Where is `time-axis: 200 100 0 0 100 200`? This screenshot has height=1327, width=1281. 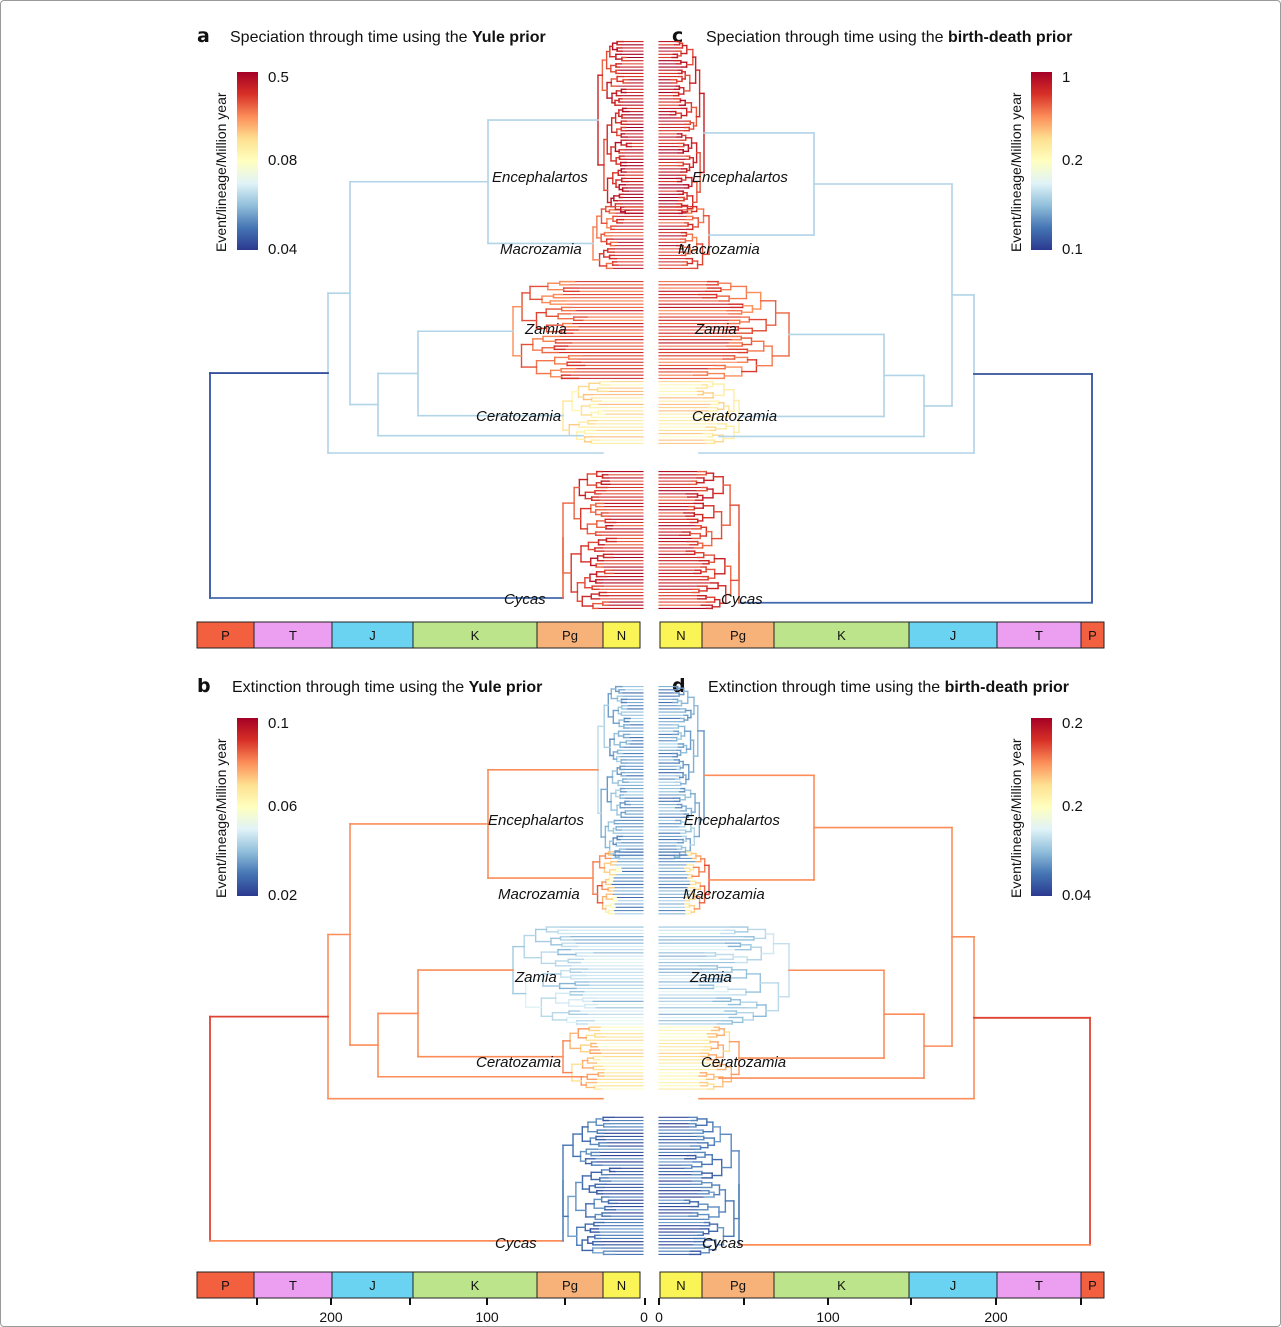 time-axis: 200 100 0 0 100 200 is located at coordinates (669, 1311).